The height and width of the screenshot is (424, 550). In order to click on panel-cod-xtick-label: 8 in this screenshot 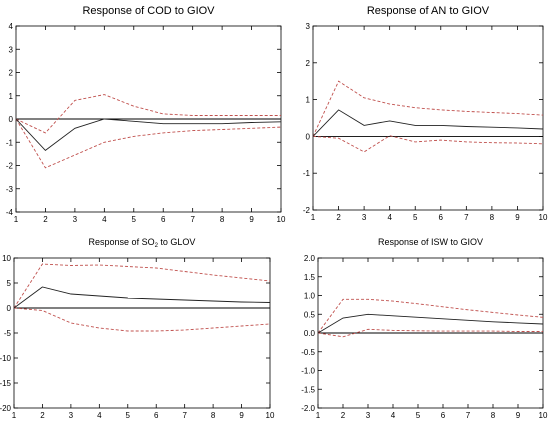, I will do `click(222, 219)`.